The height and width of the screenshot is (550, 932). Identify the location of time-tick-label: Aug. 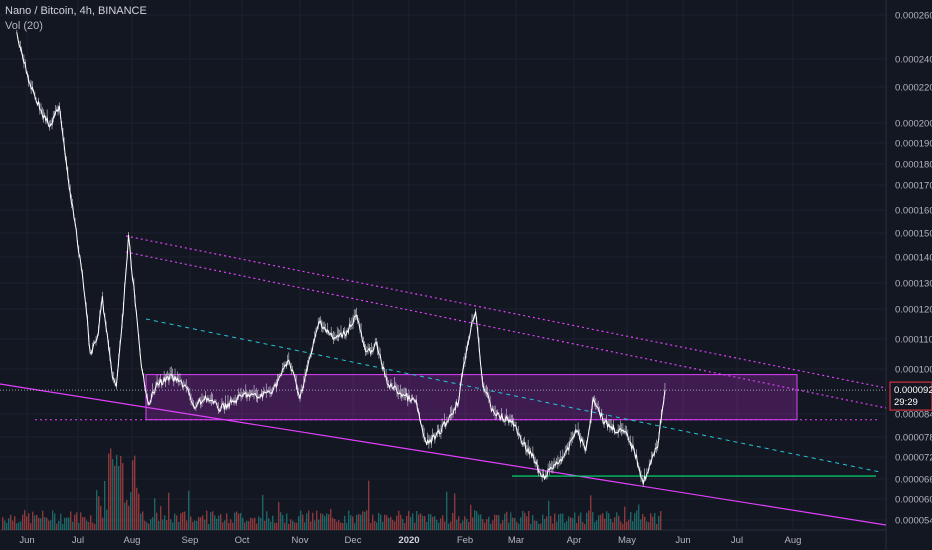
(793, 540).